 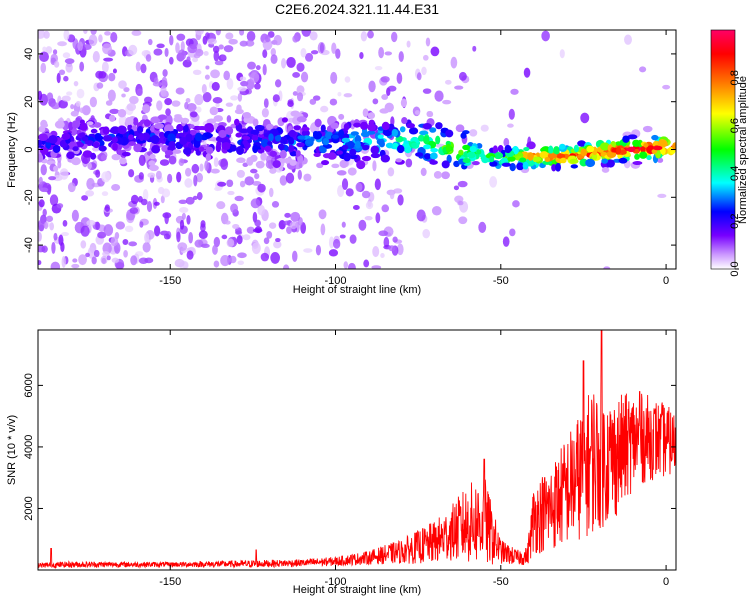 What do you see at coordinates (29, 54) in the screenshot?
I see `spectrogram-y-tick-label: 40` at bounding box center [29, 54].